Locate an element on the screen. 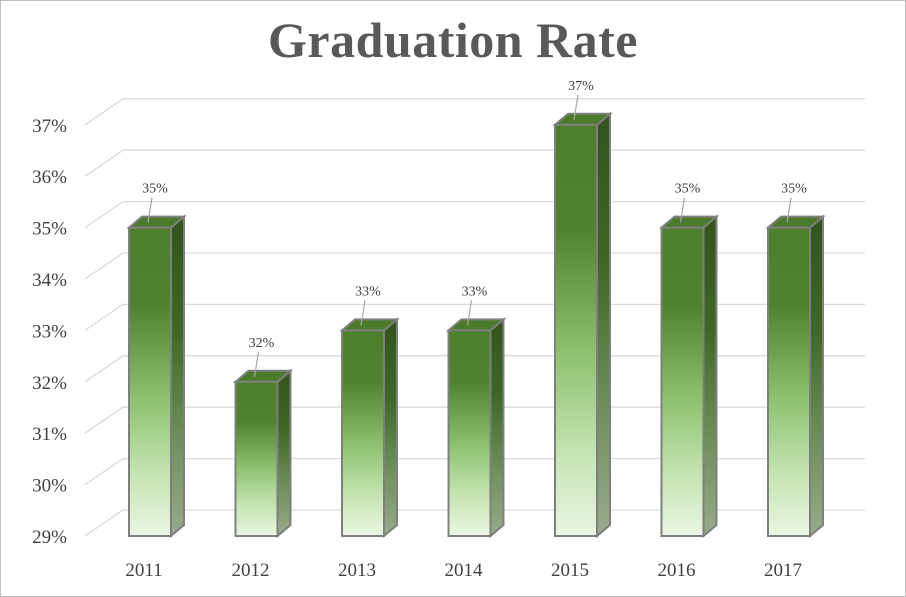  data-label: 37% is located at coordinates (581, 86).